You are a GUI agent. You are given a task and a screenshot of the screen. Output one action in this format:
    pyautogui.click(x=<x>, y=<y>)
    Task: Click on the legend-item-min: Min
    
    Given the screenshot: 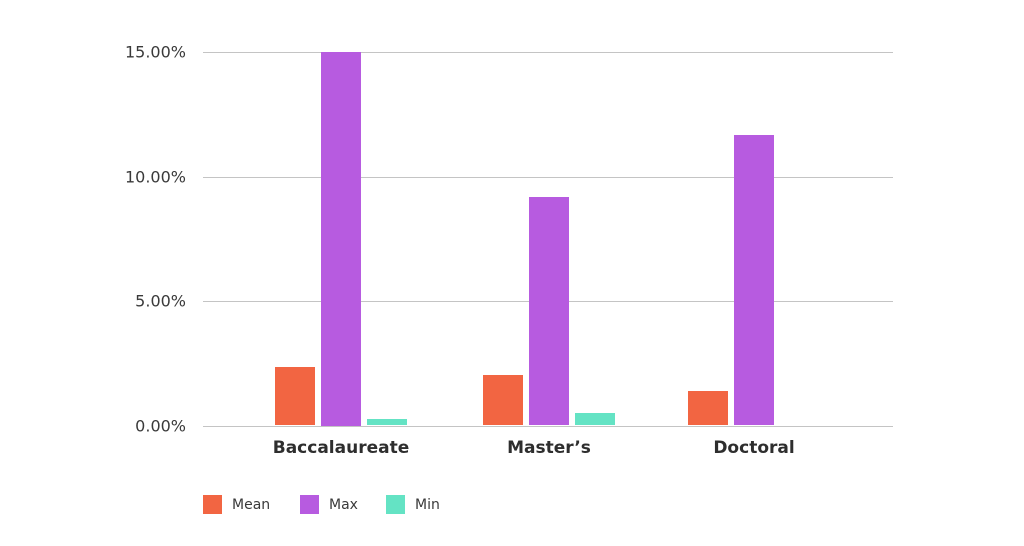 What is the action you would take?
    pyautogui.click(x=413, y=504)
    